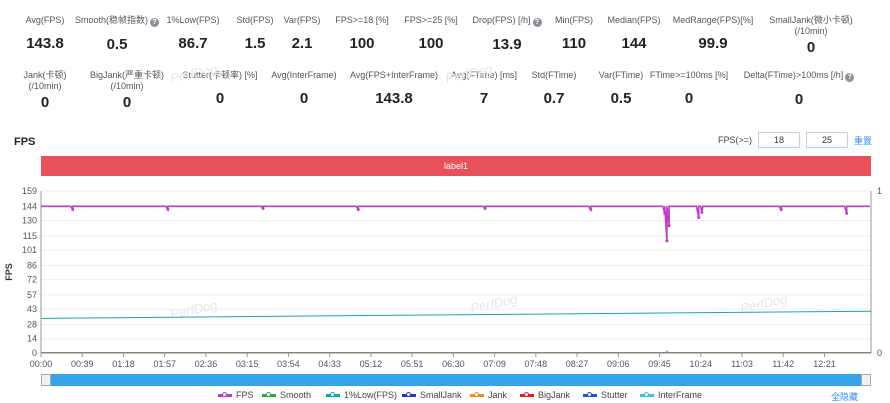 The height and width of the screenshot is (403, 890). I want to click on stat-label-text: Std(FTime), so click(554, 75).